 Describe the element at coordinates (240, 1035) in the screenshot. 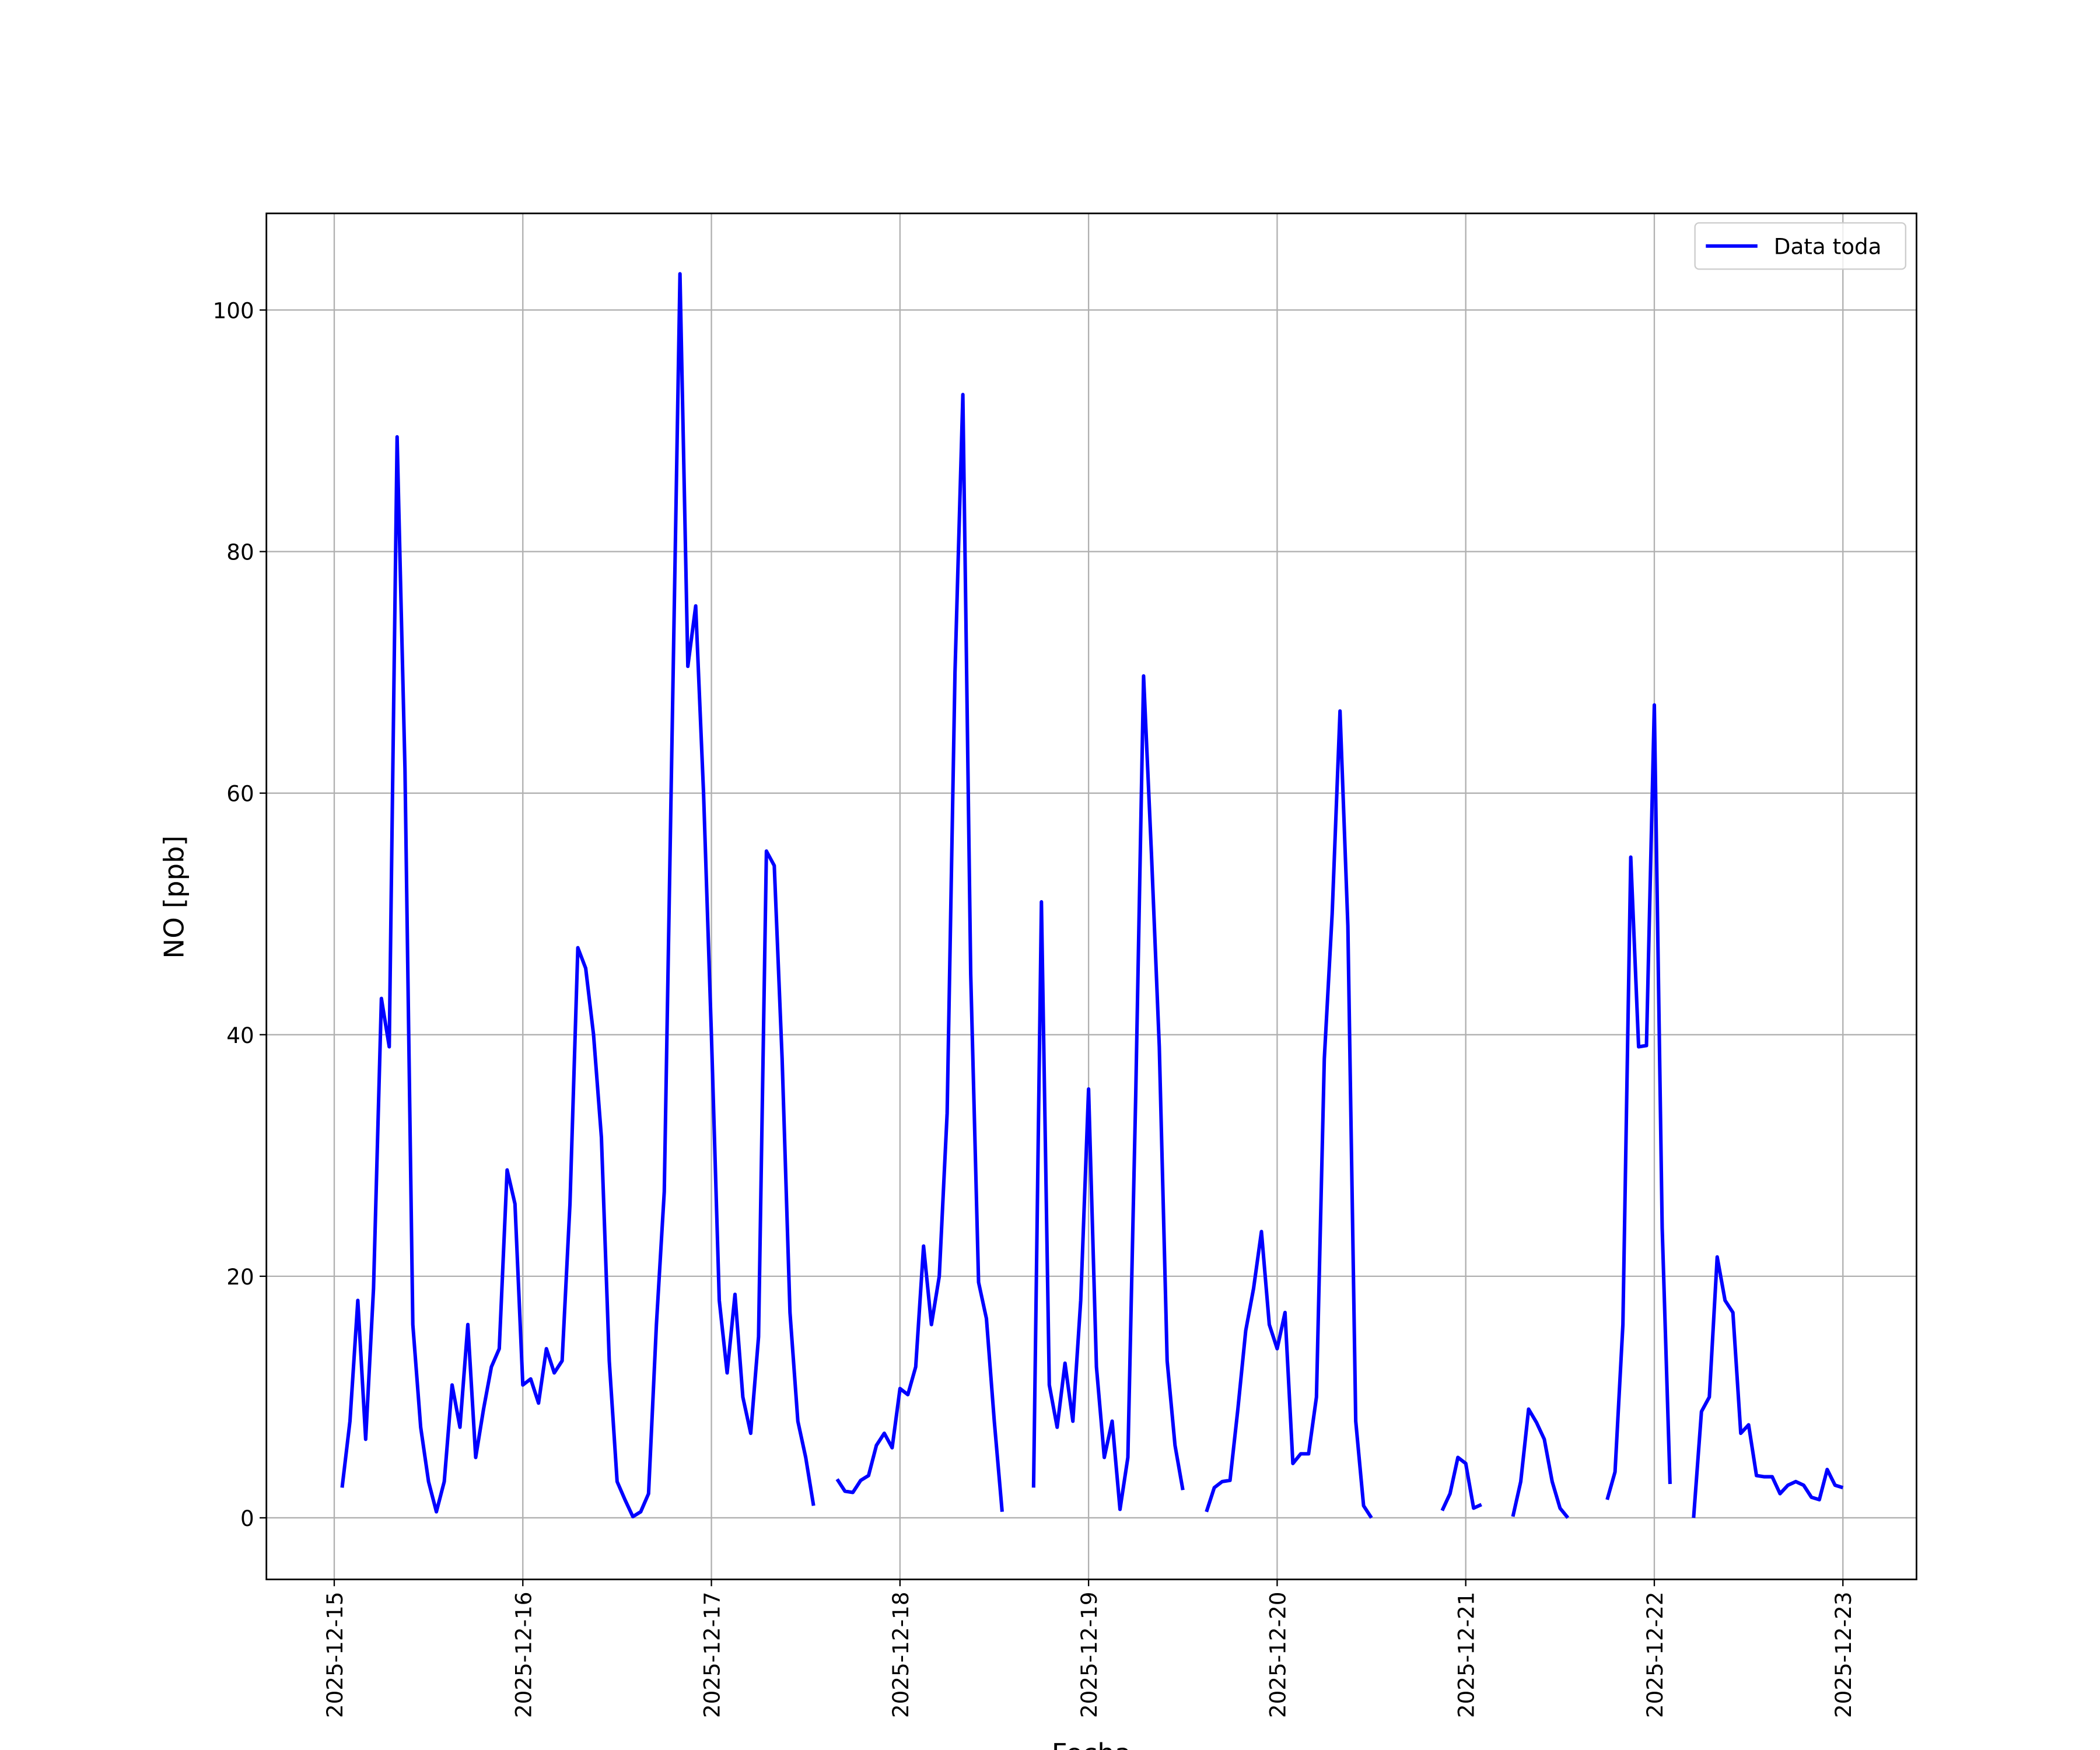

I see `y-tick-label: 40` at that location.